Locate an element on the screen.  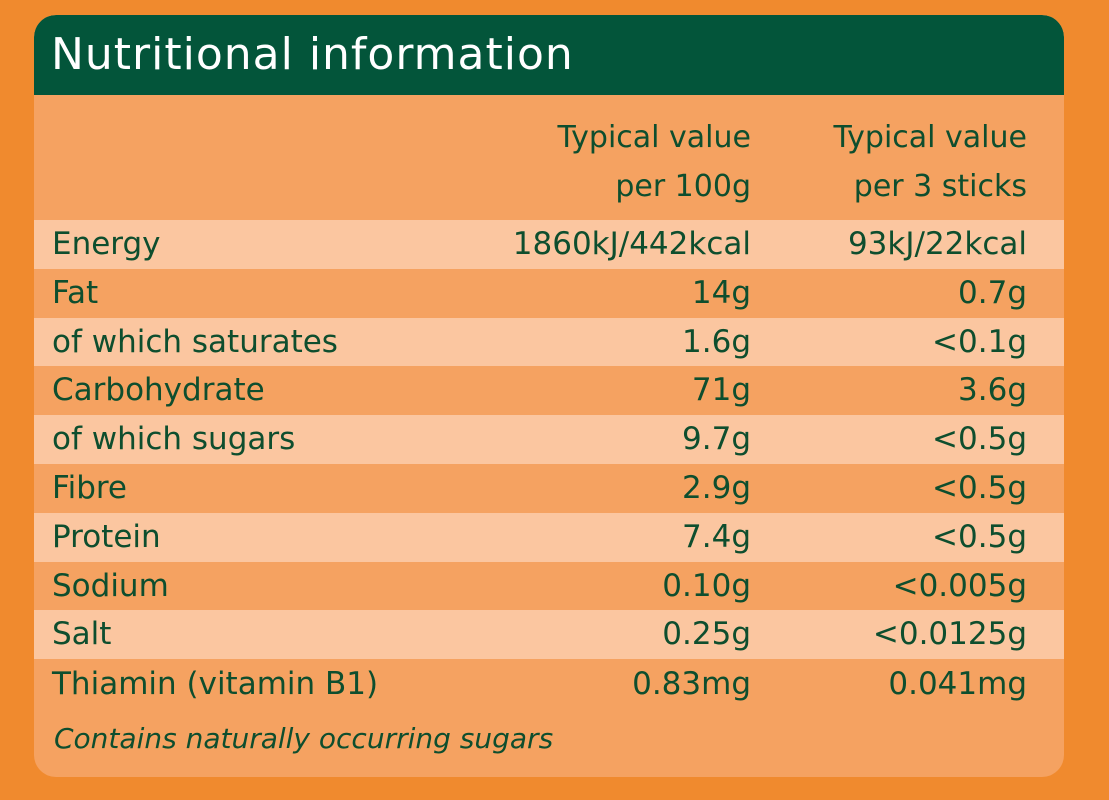
column-header-per-100g-line1: Typical value is located at coordinates (654, 137).